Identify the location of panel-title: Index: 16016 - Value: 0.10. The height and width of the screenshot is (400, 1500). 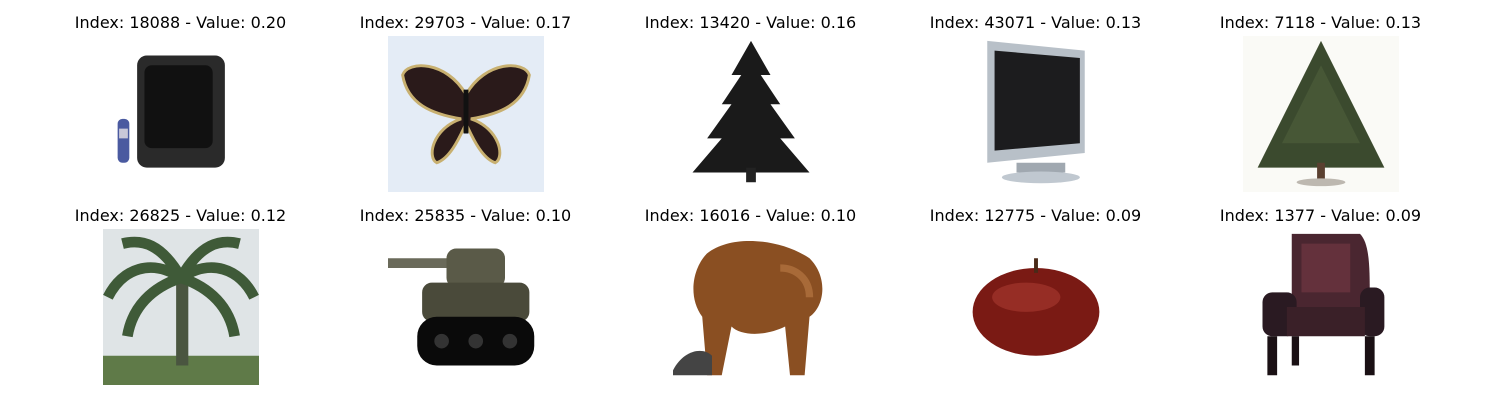
(750, 215).